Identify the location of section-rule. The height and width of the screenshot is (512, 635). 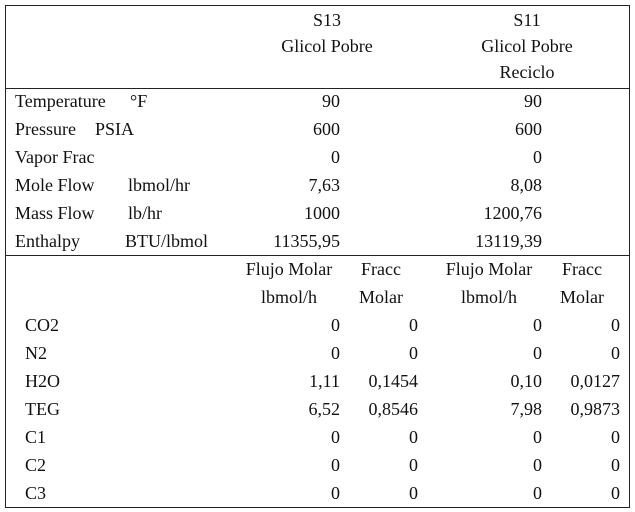
(317, 255).